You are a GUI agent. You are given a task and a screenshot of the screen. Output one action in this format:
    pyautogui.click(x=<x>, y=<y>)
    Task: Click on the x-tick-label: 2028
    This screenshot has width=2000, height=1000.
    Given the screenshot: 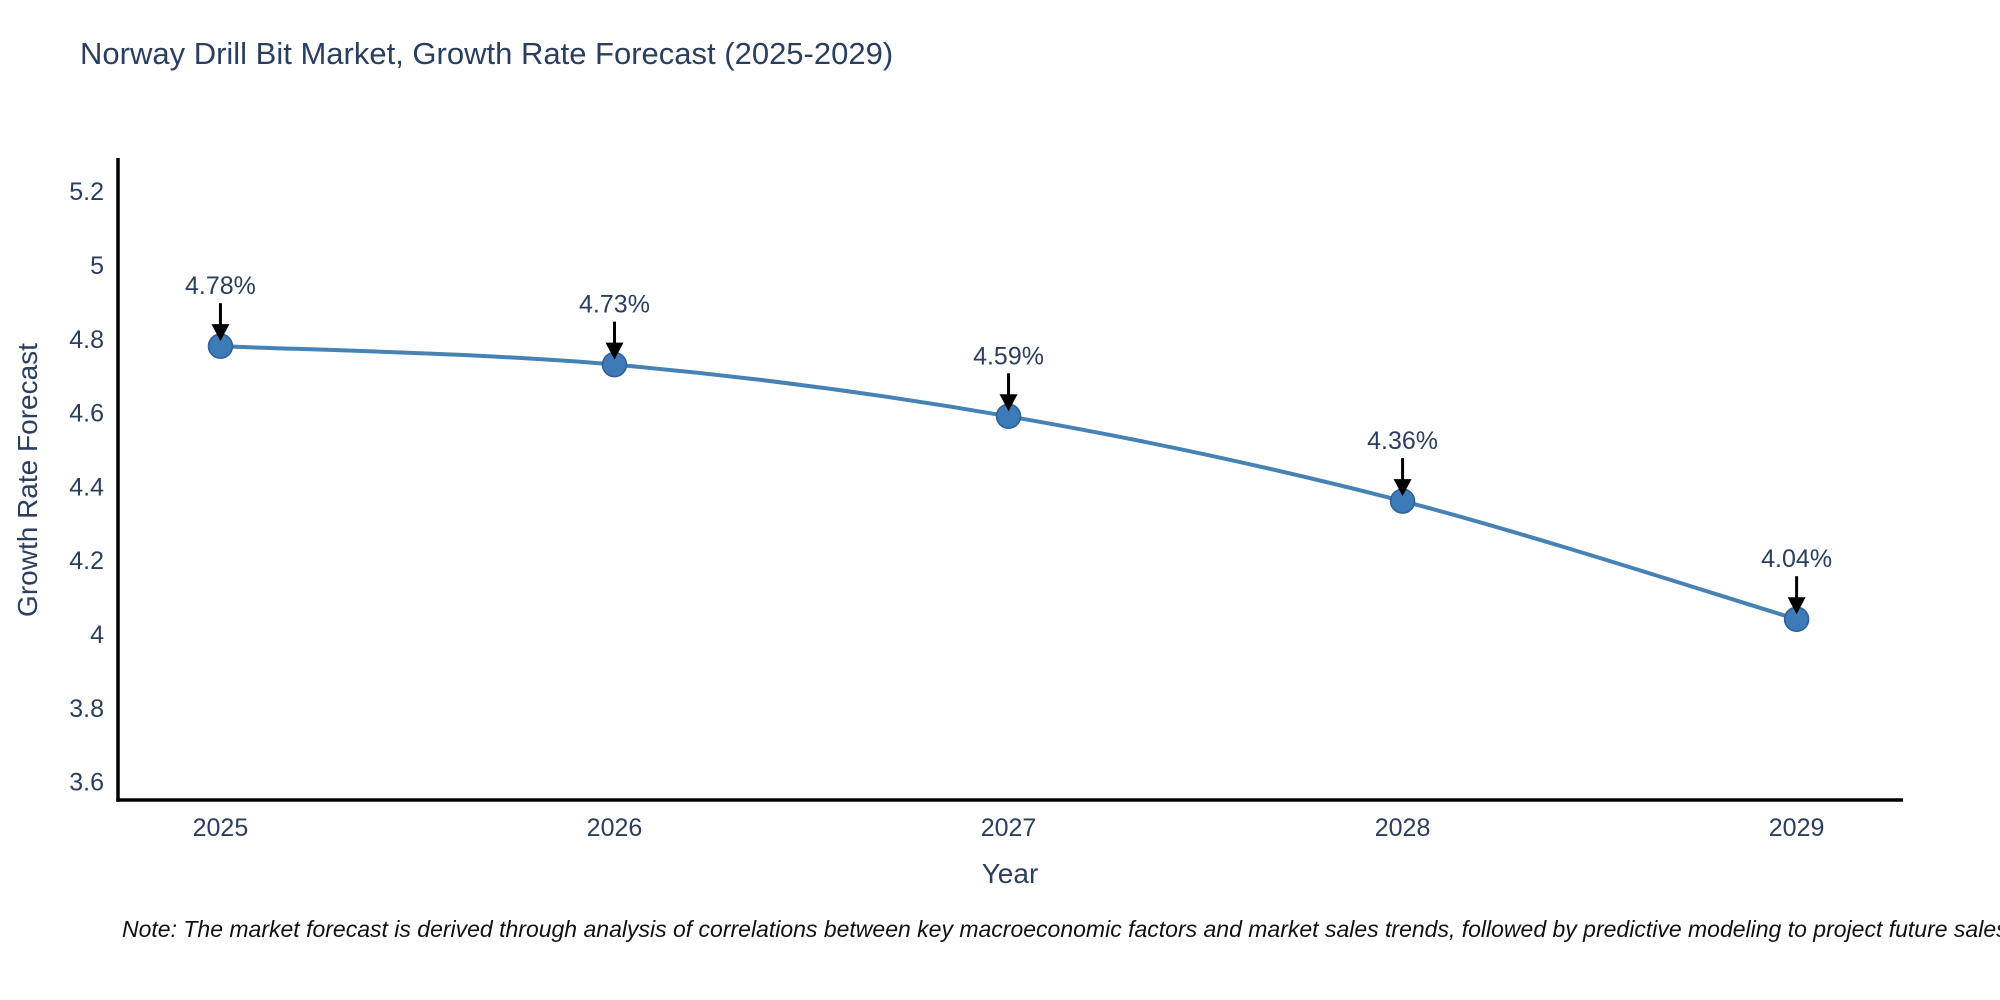 What is the action you would take?
    pyautogui.click(x=1403, y=828)
    